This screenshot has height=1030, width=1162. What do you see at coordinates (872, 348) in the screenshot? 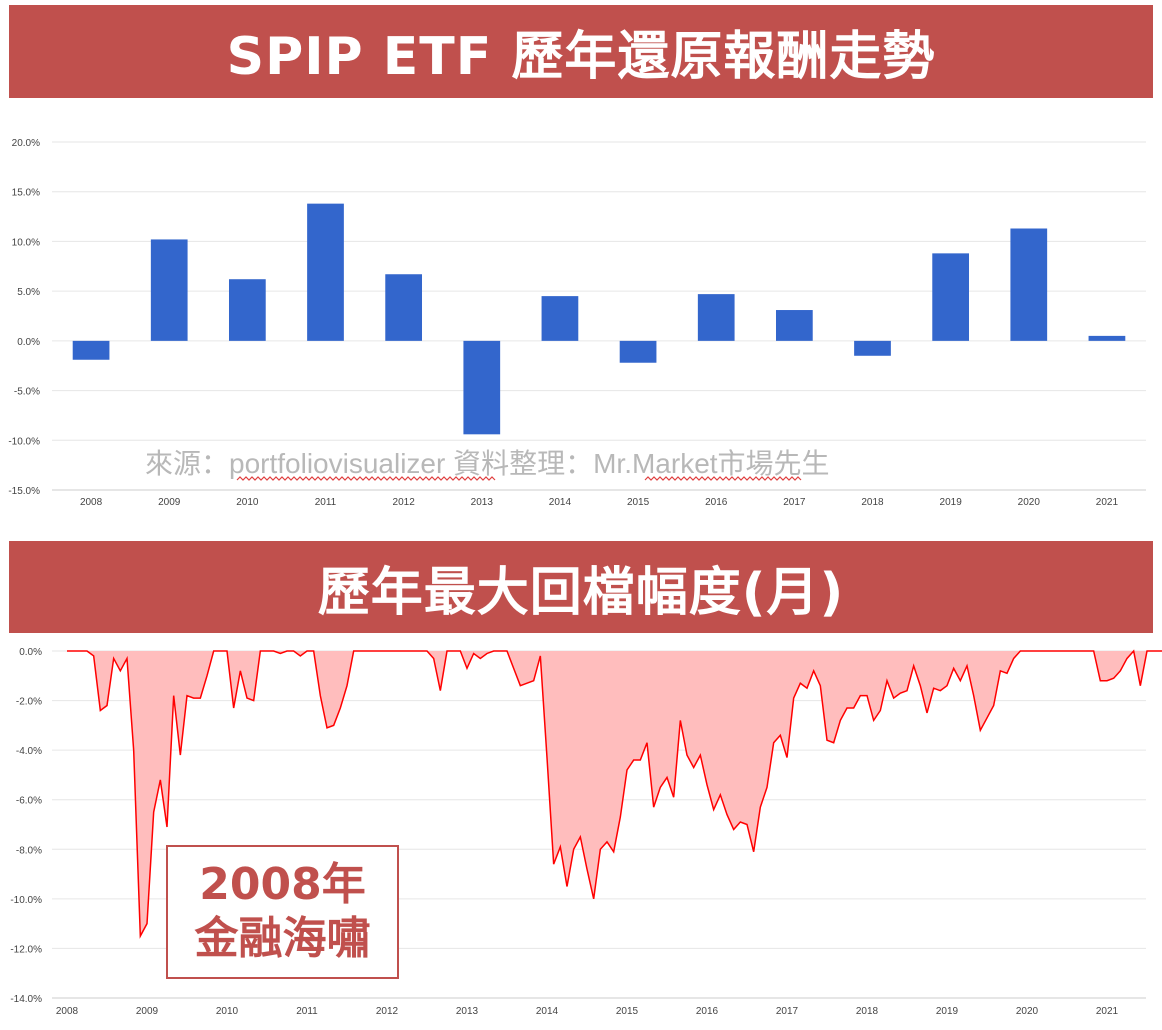
I see `bar-2018` at bounding box center [872, 348].